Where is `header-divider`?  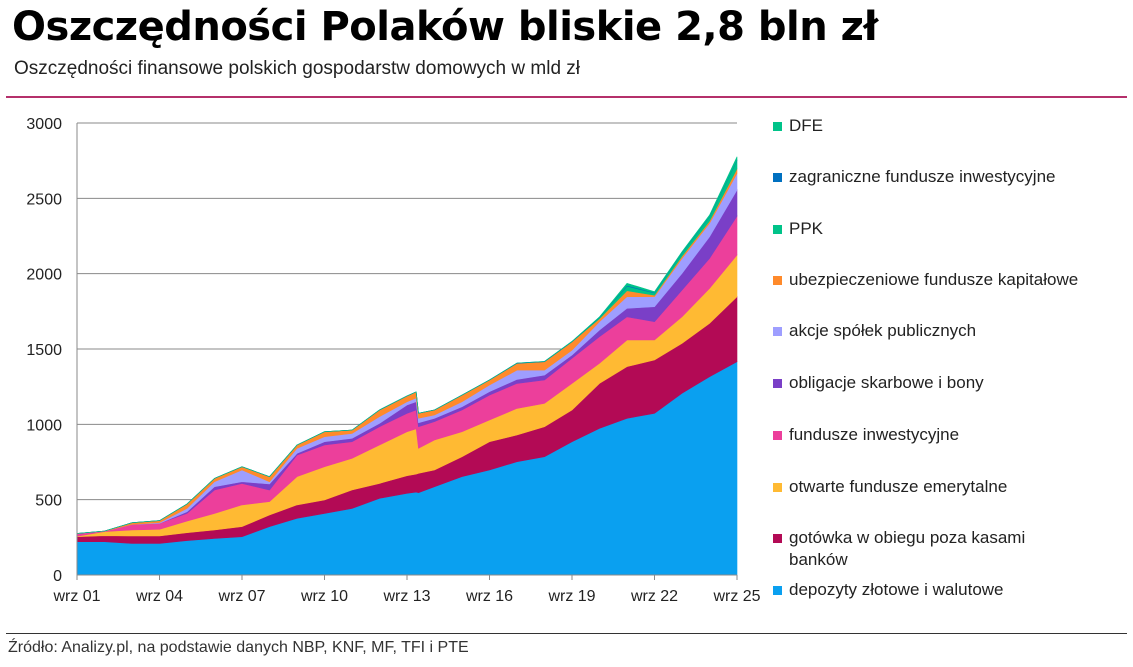 header-divider is located at coordinates (566, 97).